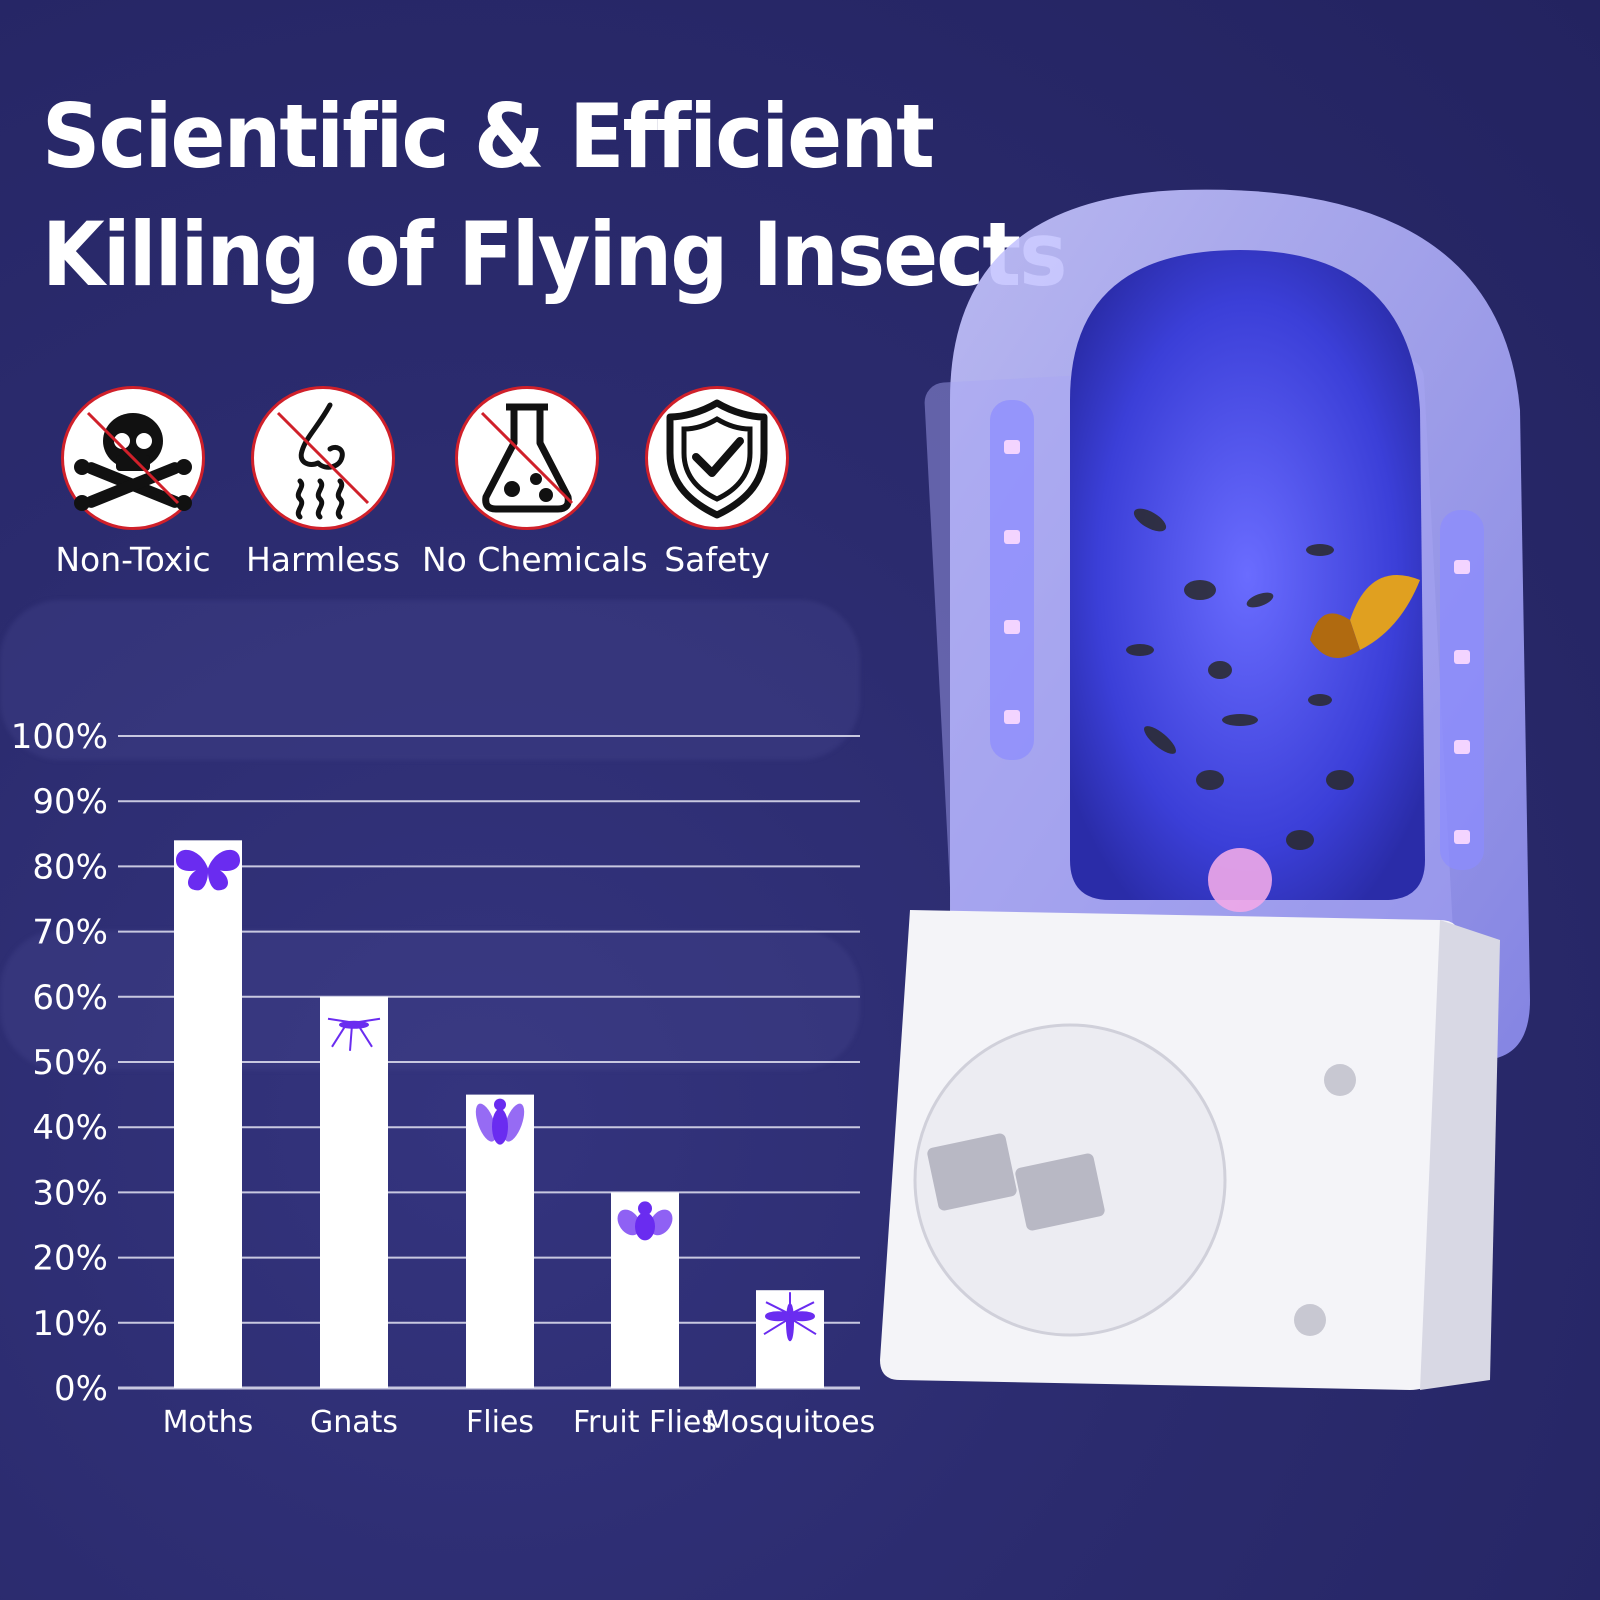  What do you see at coordinates (323, 461) in the screenshot?
I see `nose-smell-icon` at bounding box center [323, 461].